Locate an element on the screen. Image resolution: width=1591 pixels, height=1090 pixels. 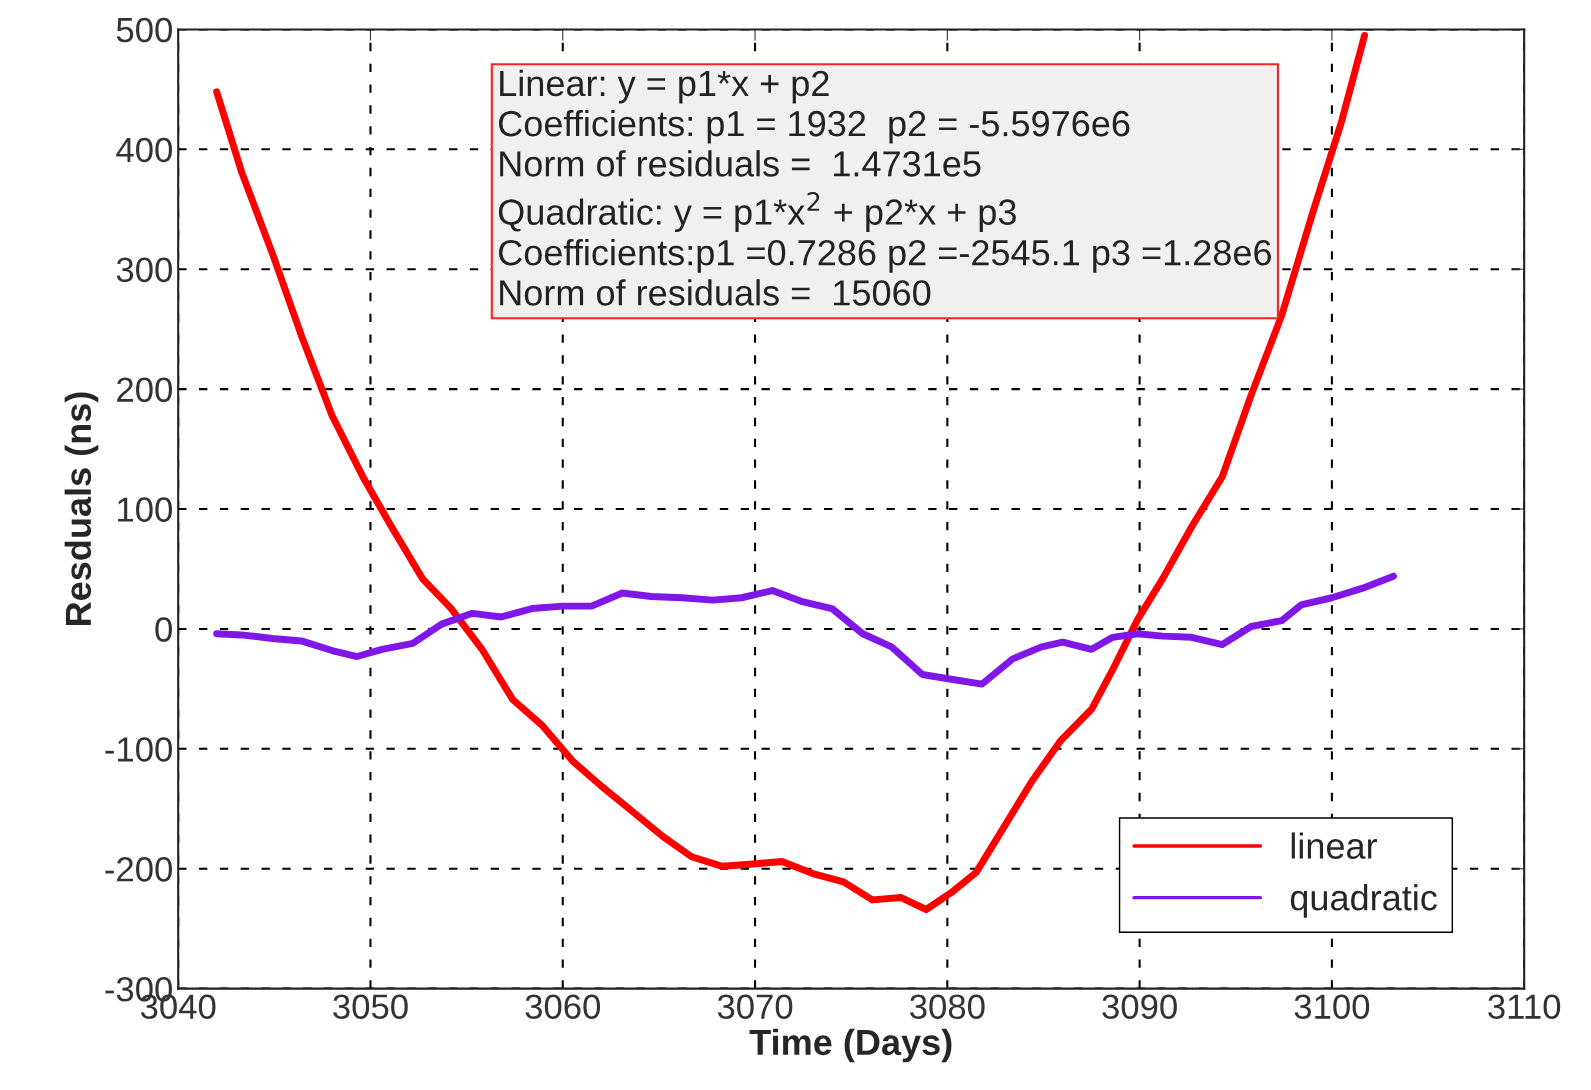
x-tick-label: 3070 is located at coordinates (755, 1006).